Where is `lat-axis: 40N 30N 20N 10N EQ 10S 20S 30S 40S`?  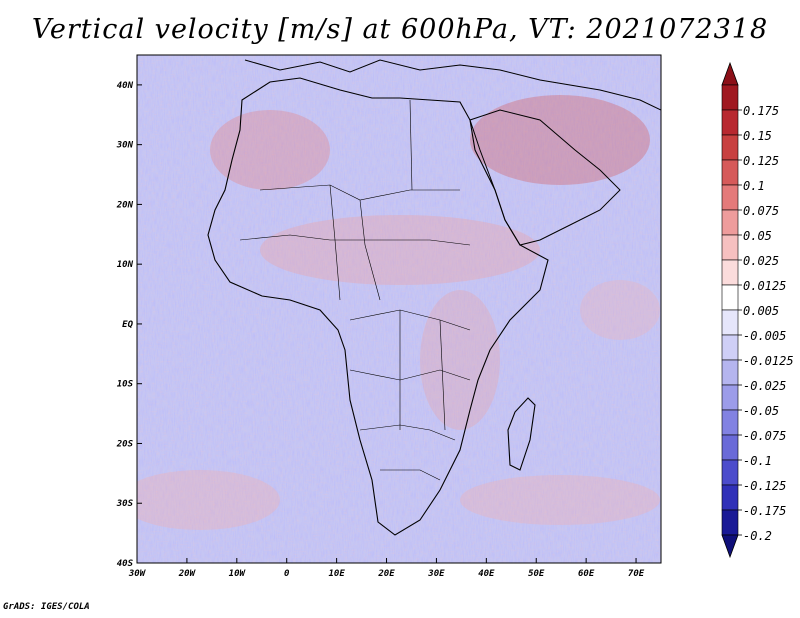
lat-axis: 40N 30N 20N 10N EQ 10S 20S 30S 40S is located at coordinates (129, 325).